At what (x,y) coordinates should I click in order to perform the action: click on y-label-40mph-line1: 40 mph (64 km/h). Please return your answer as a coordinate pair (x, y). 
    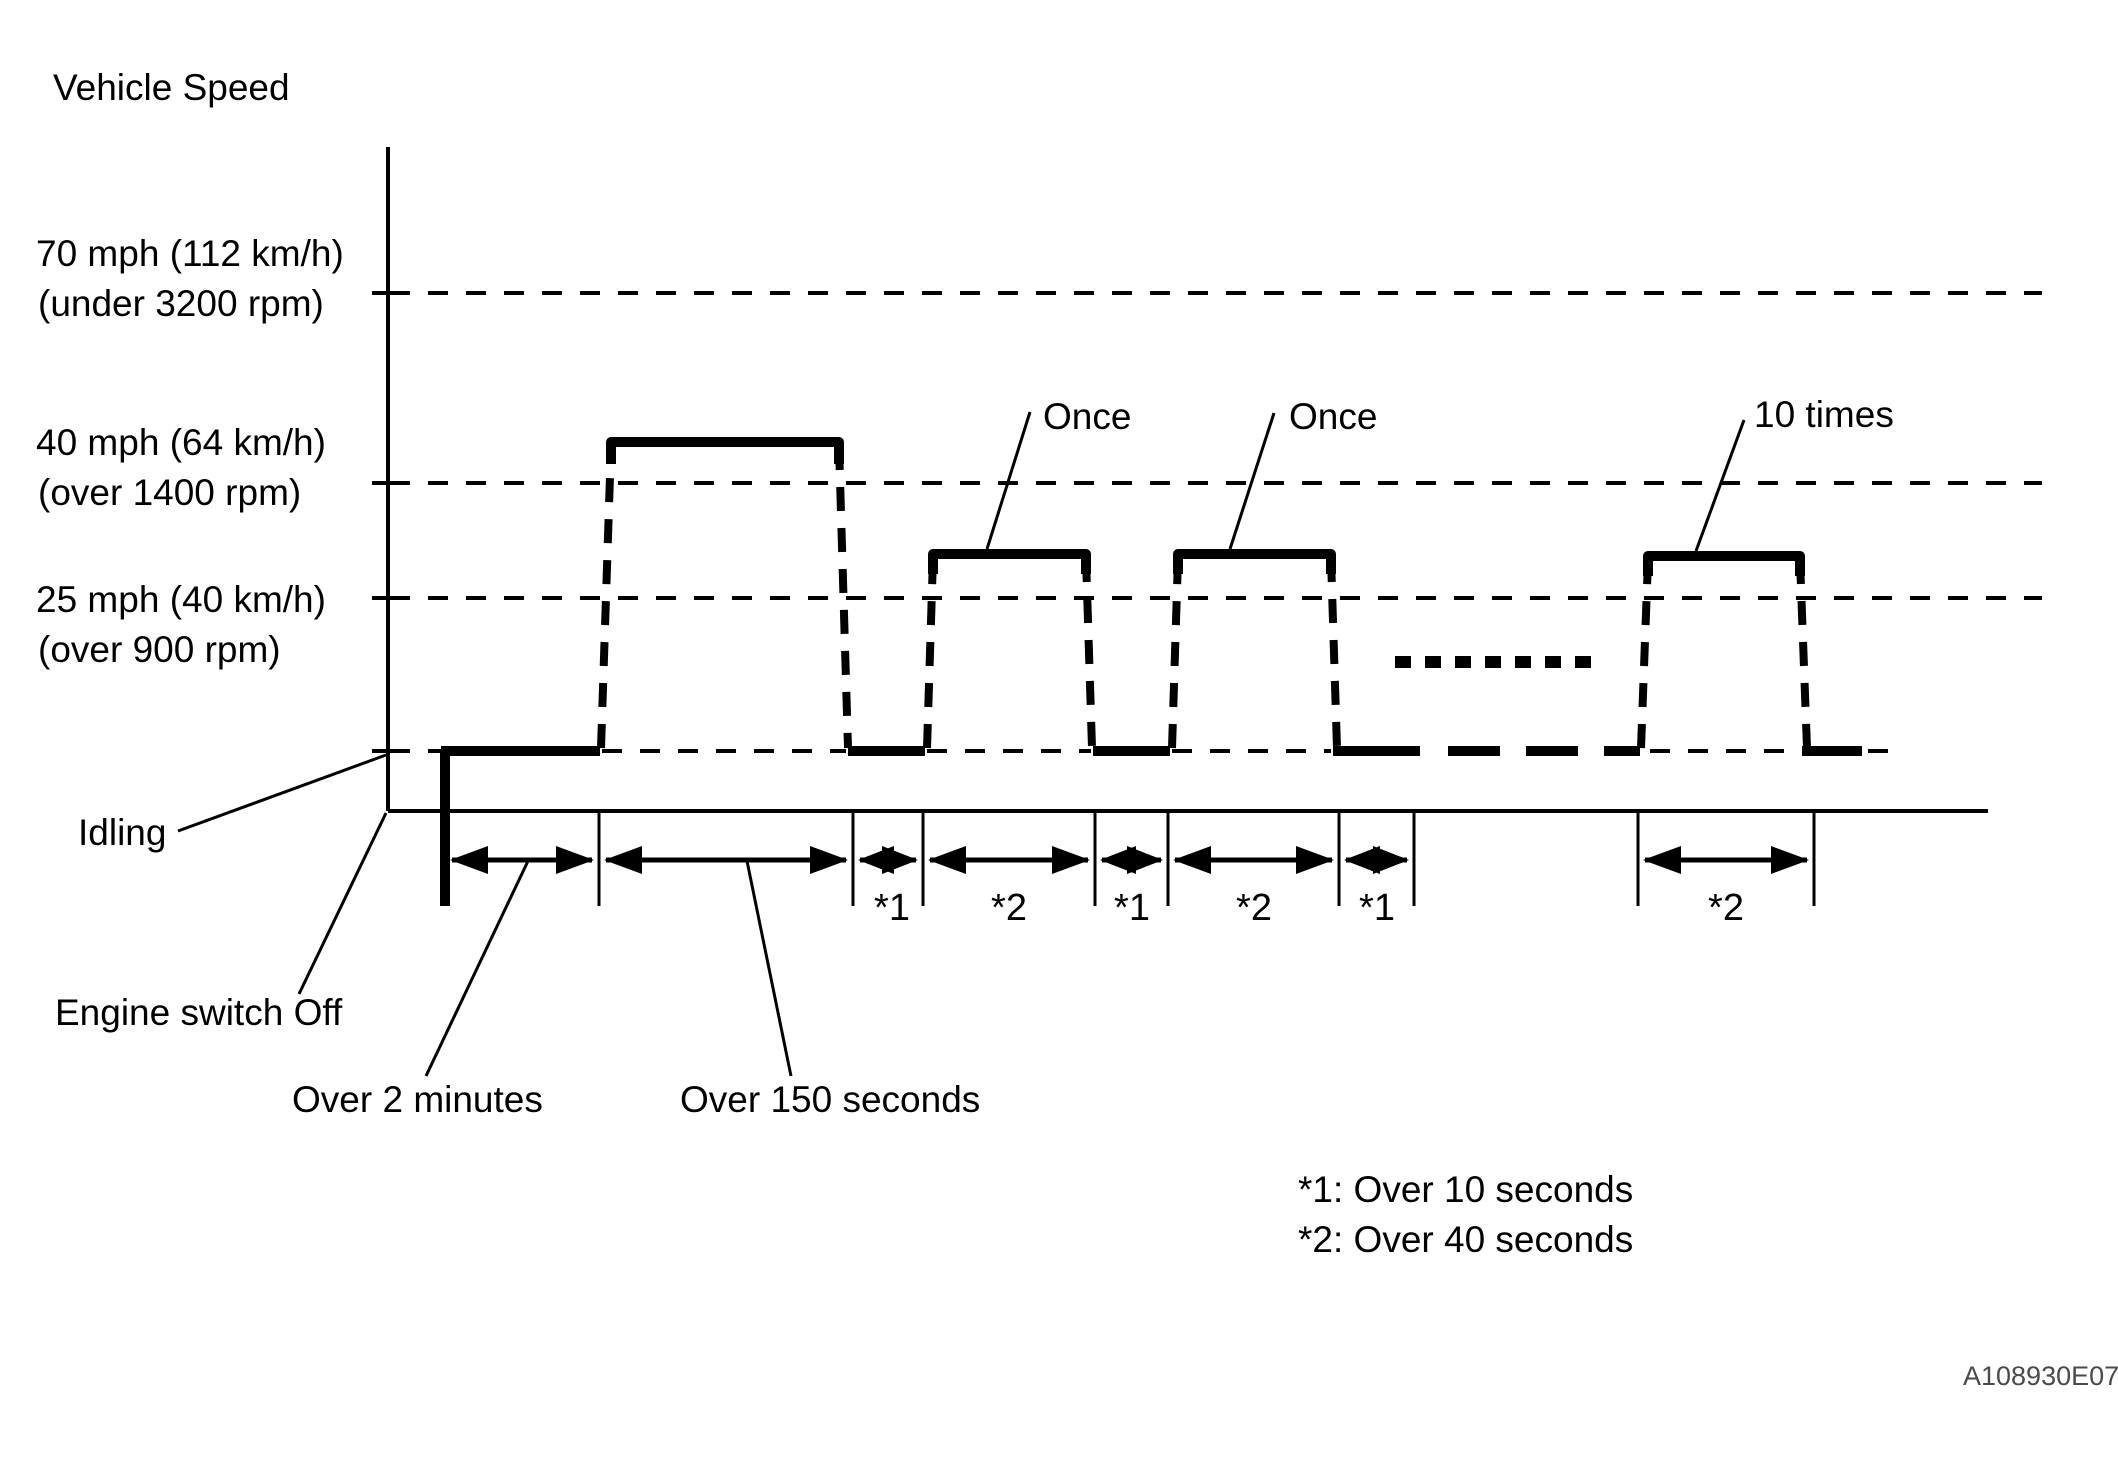
    Looking at the image, I should click on (181, 442).